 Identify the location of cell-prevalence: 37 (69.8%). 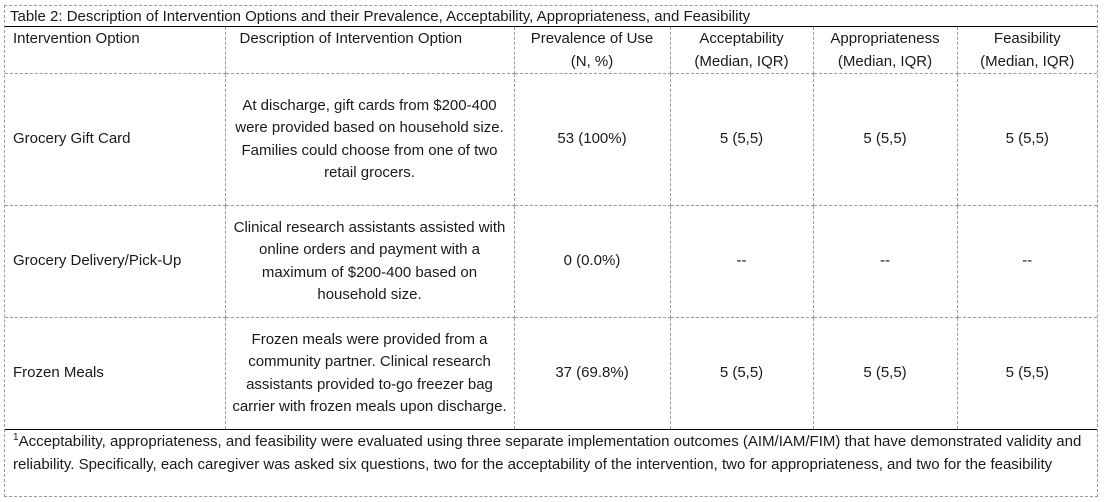
(592, 373).